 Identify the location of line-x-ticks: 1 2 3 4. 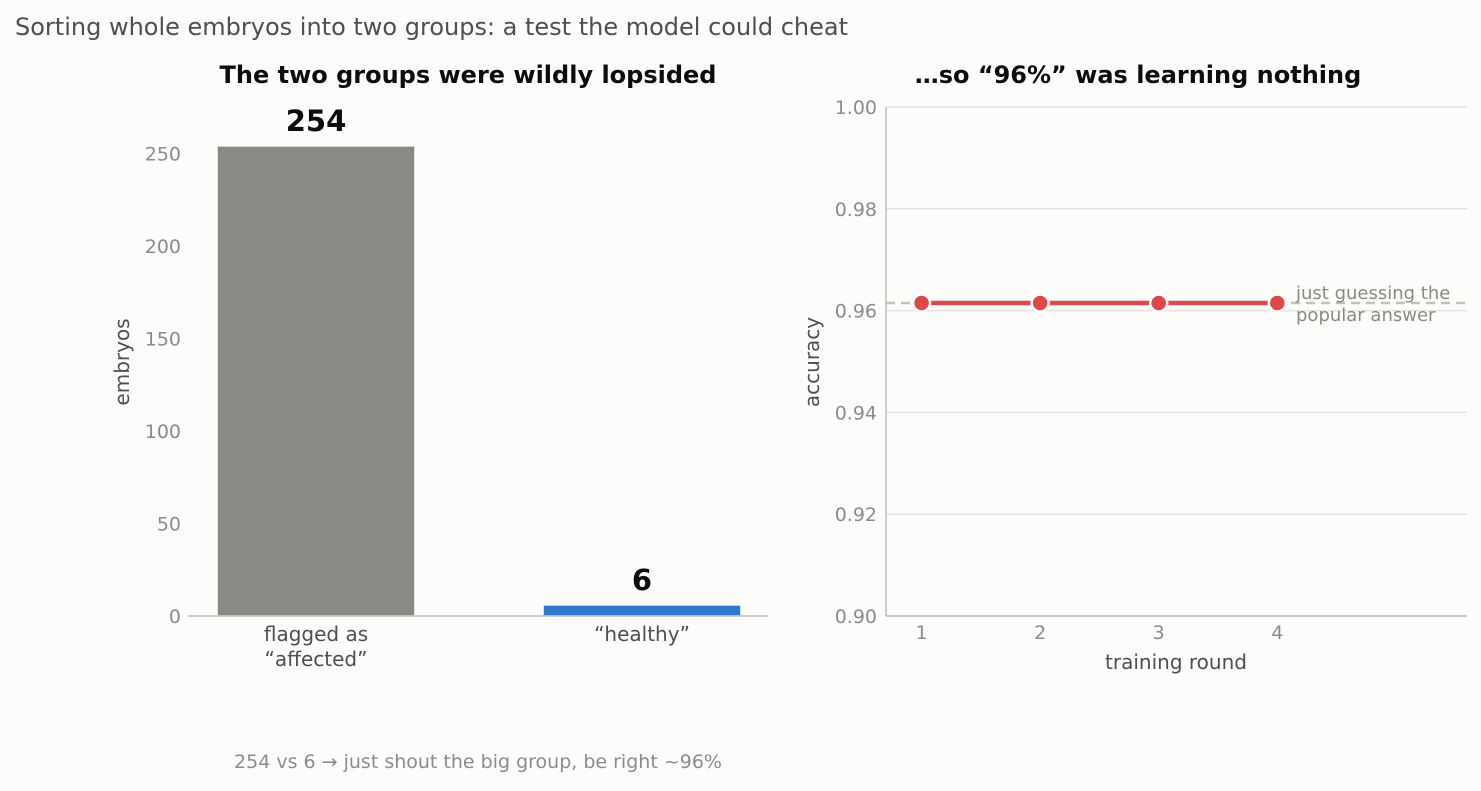
(1100, 633).